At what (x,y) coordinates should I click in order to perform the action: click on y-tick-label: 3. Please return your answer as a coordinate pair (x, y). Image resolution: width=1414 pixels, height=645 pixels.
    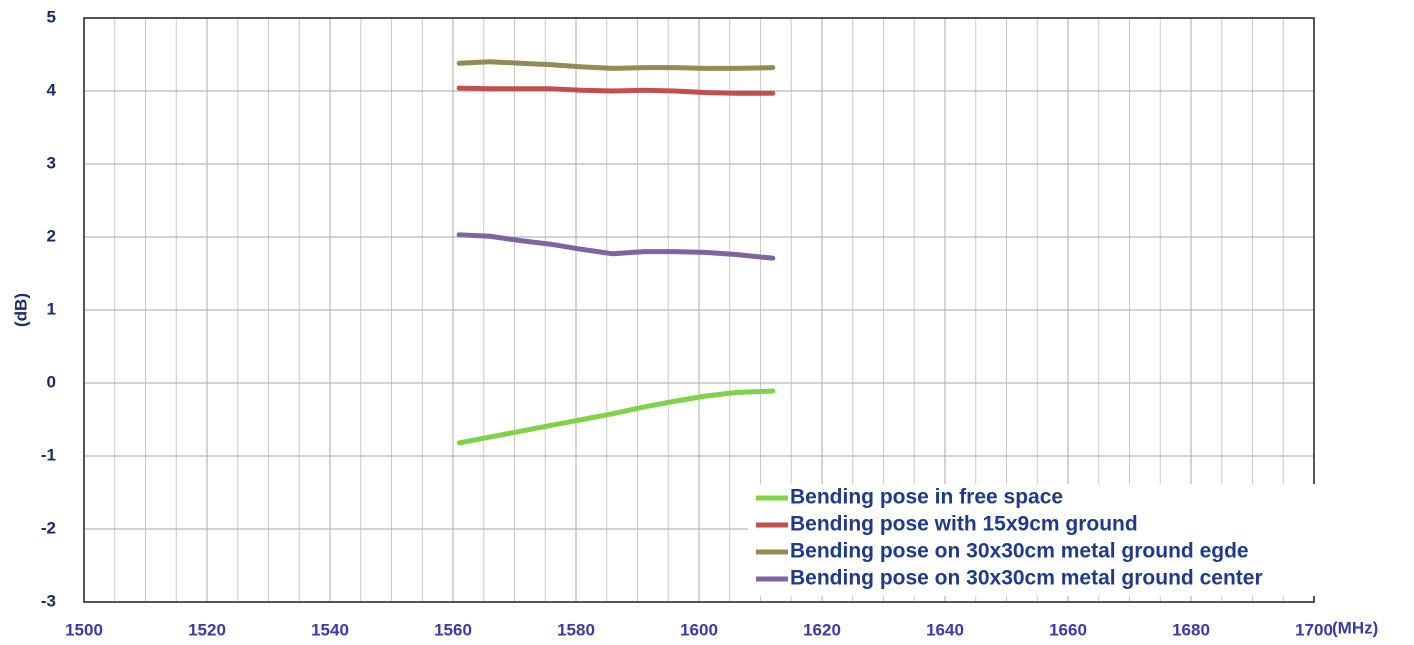
    Looking at the image, I should click on (51, 162).